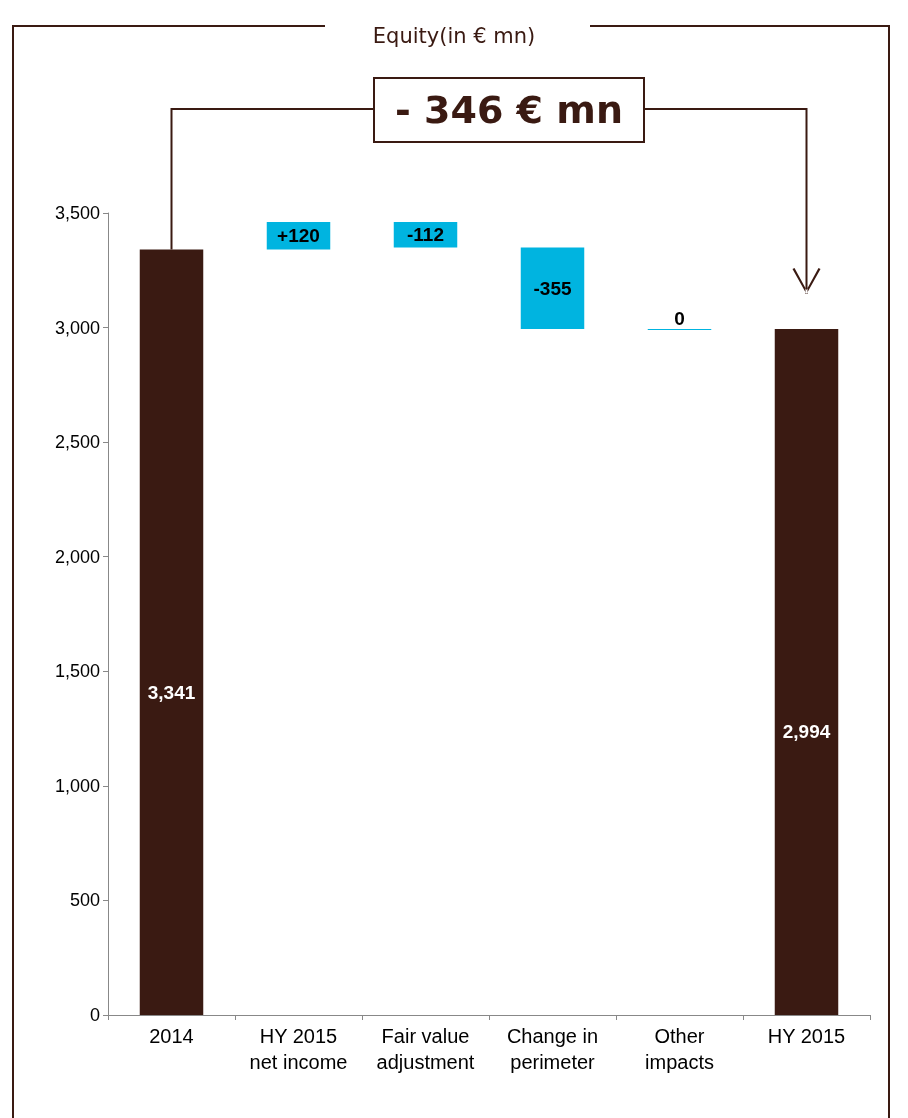 The height and width of the screenshot is (1118, 908). What do you see at coordinates (425, 235) in the screenshot?
I see `data-label: -112` at bounding box center [425, 235].